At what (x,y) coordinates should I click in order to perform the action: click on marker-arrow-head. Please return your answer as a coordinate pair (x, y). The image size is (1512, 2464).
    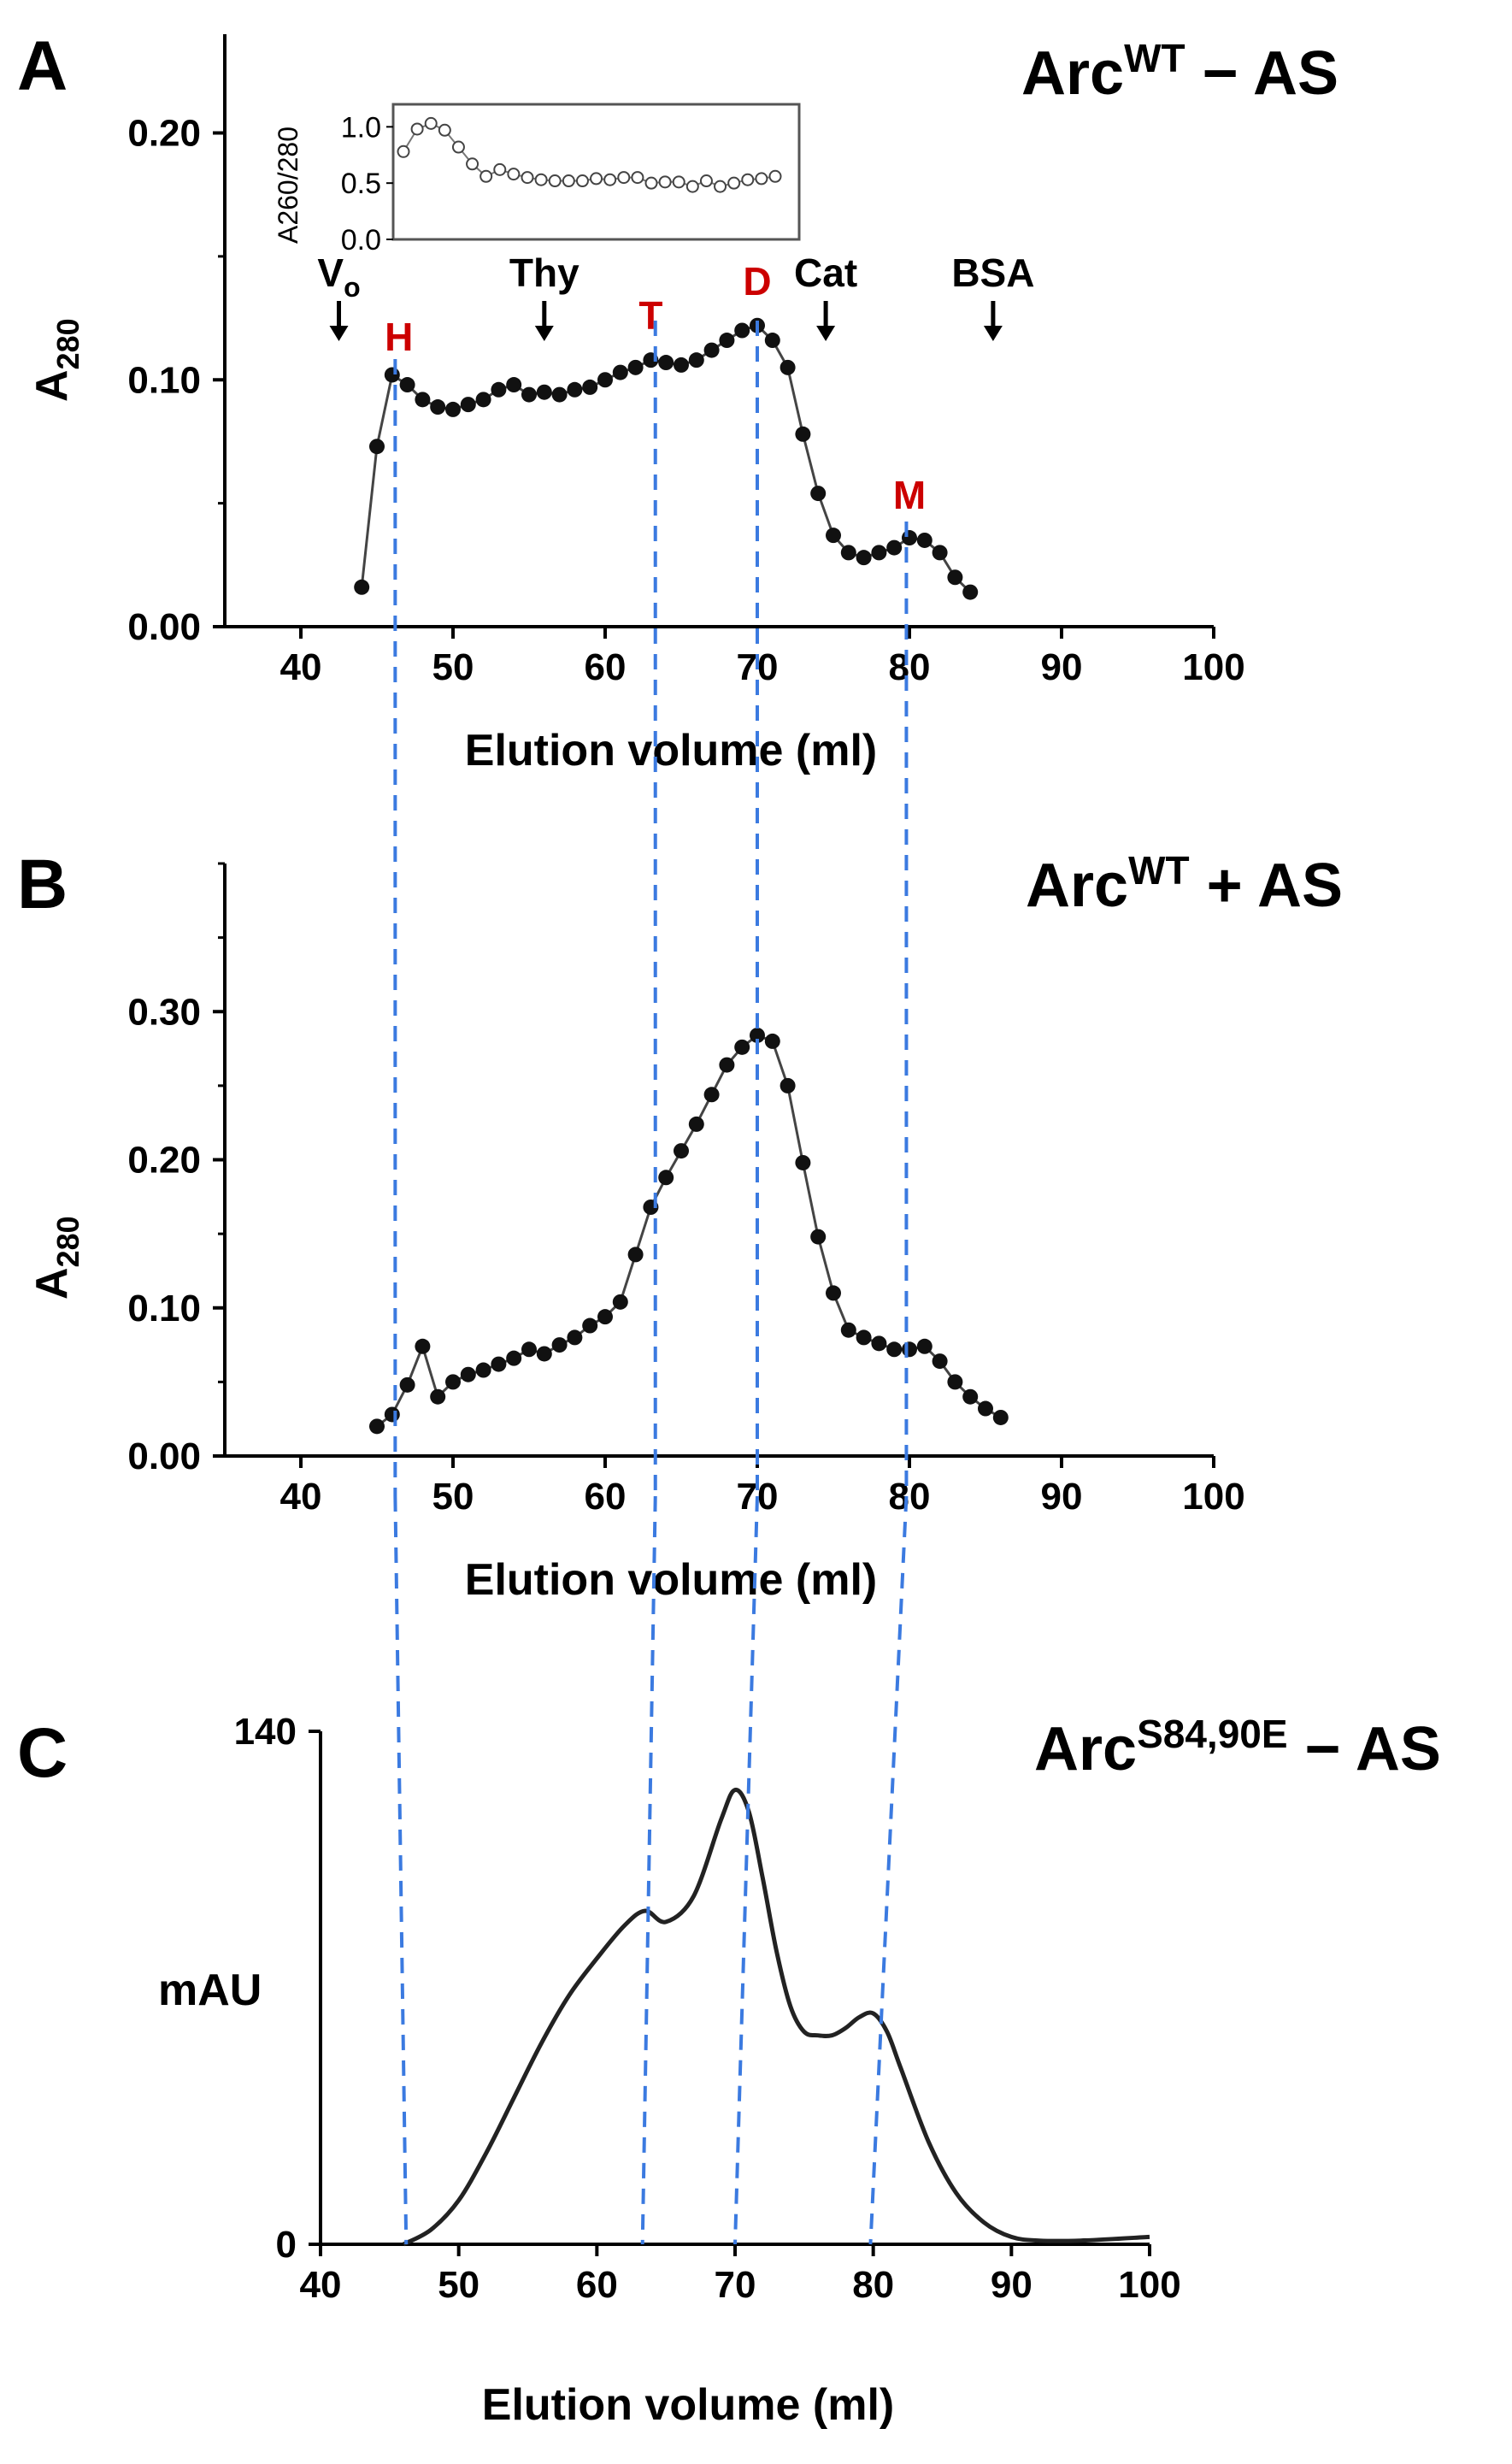
    Looking at the image, I should click on (826, 333).